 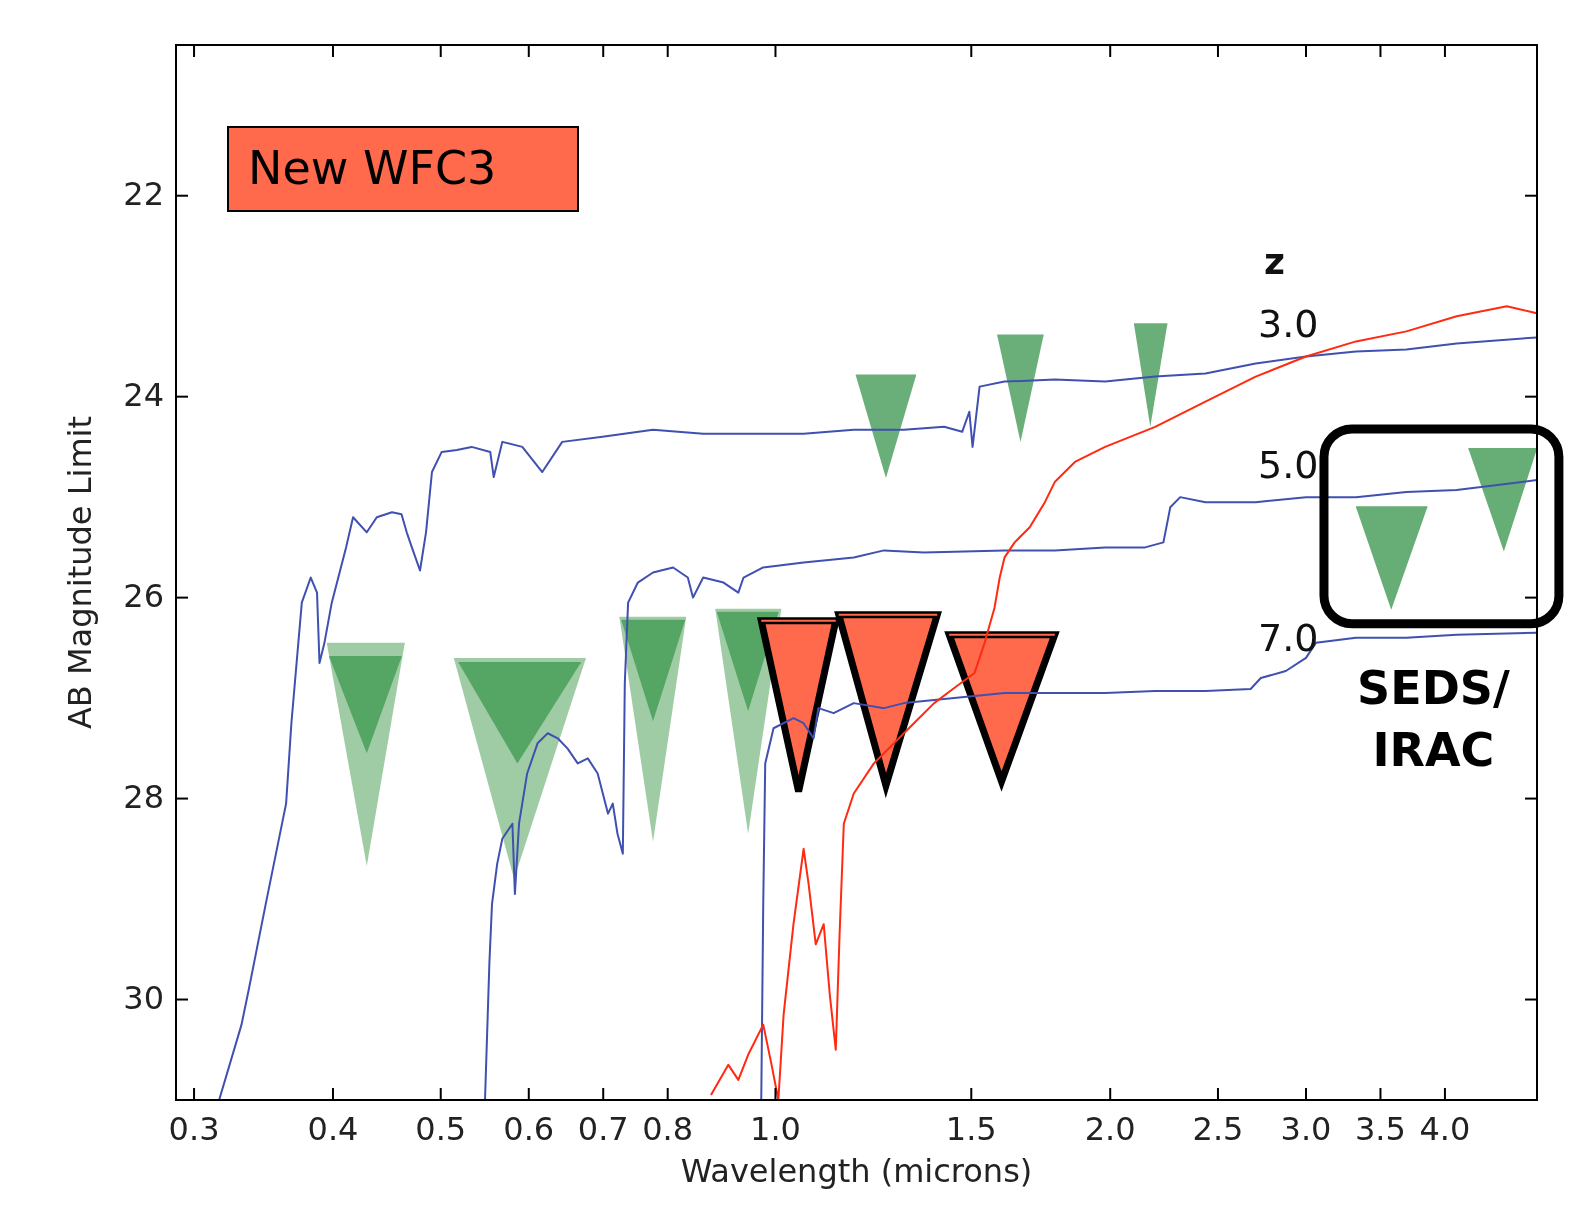 What do you see at coordinates (775, 1129) in the screenshot?
I see `x-tick-label: 1.0` at bounding box center [775, 1129].